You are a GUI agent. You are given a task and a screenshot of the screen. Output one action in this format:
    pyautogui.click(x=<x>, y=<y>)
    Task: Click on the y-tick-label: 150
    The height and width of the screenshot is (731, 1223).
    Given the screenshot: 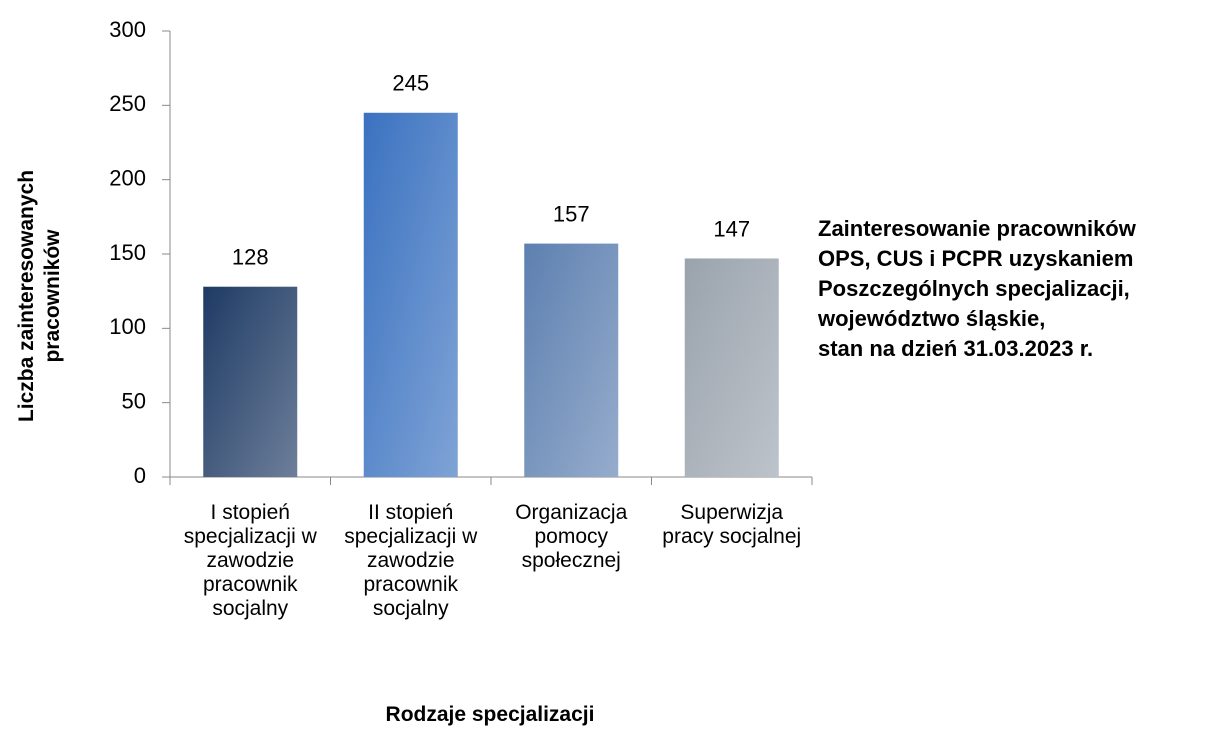 What is the action you would take?
    pyautogui.click(x=127, y=252)
    